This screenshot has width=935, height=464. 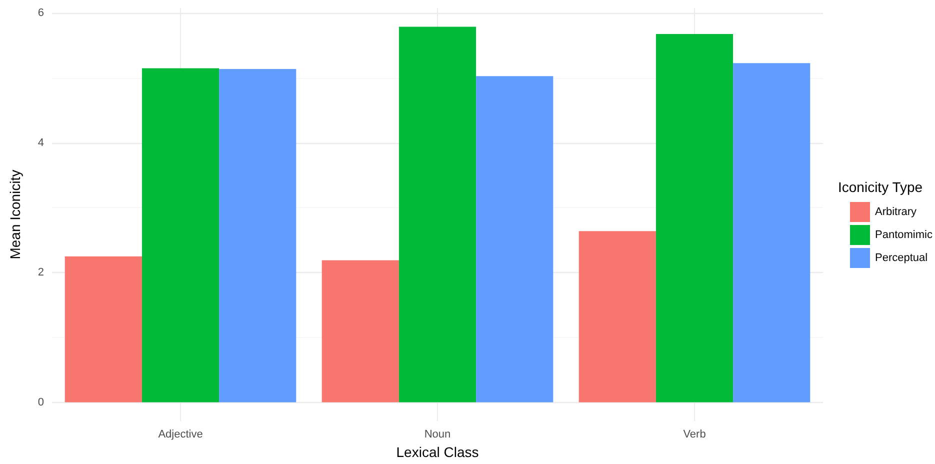 I want to click on legend-title: Iconicity Type, so click(x=880, y=187).